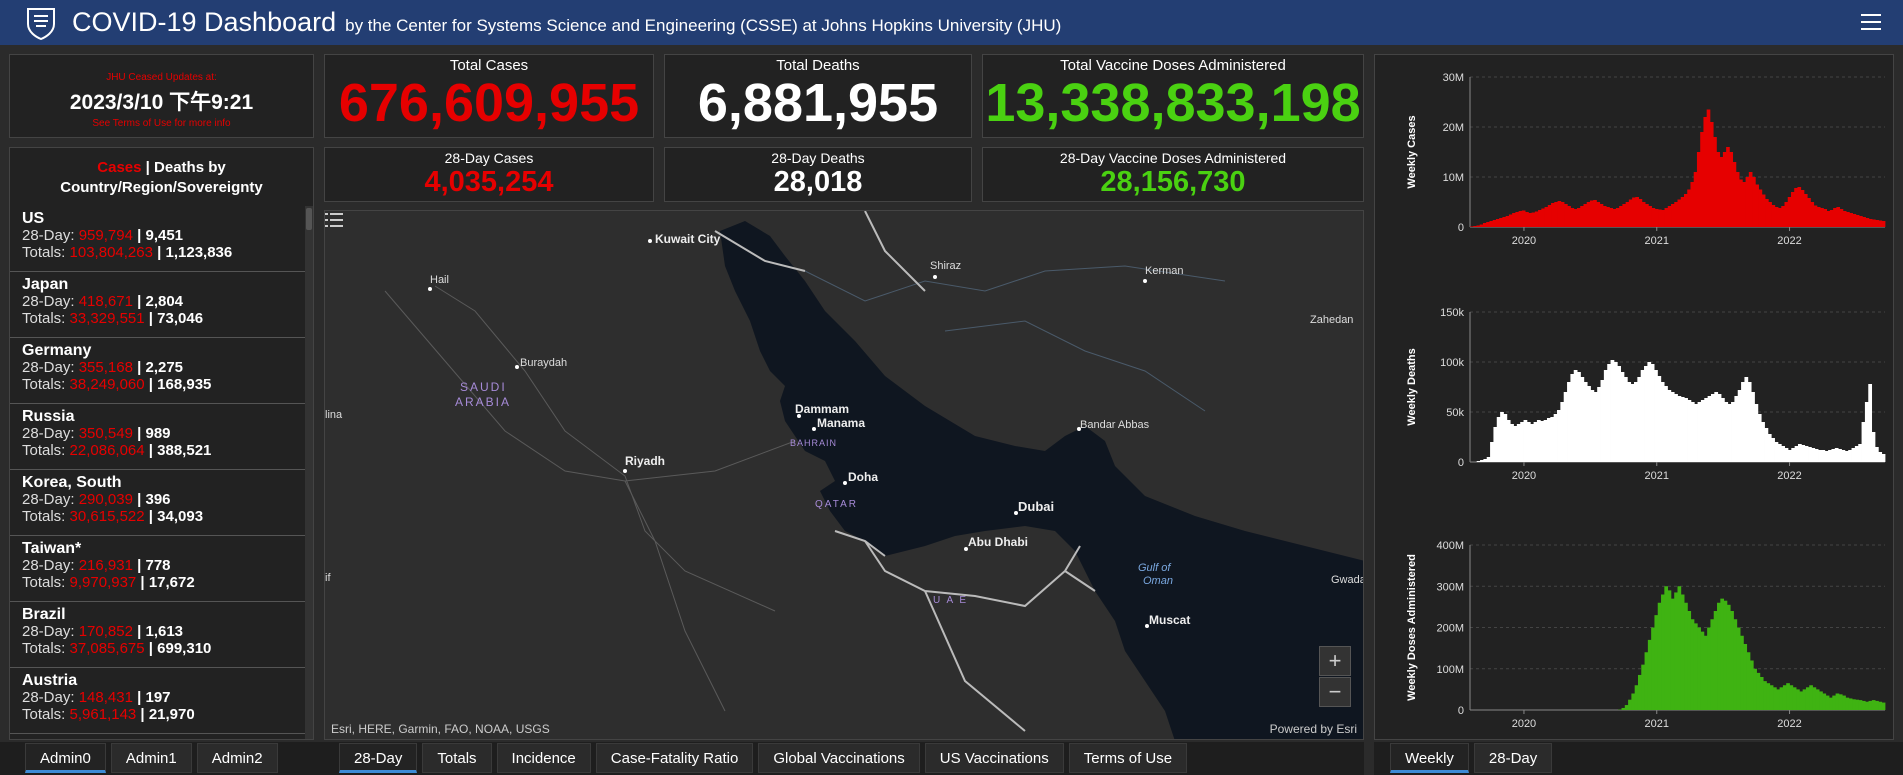  What do you see at coordinates (1871, 22) in the screenshot?
I see `hamburger-menu-icon` at bounding box center [1871, 22].